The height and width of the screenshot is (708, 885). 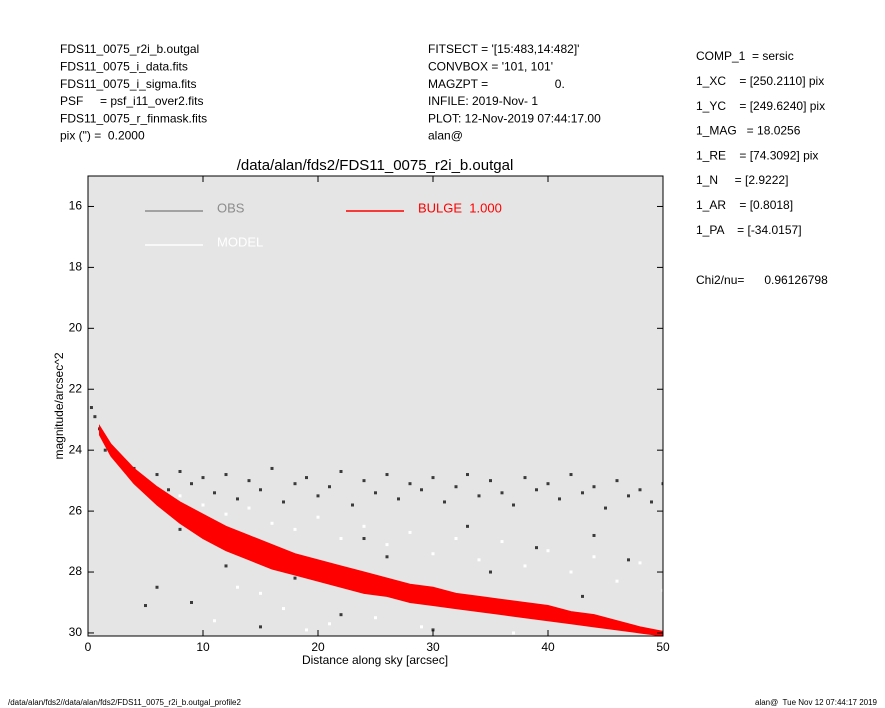 I want to click on header-middle-line: alan@, so click(x=445, y=136).